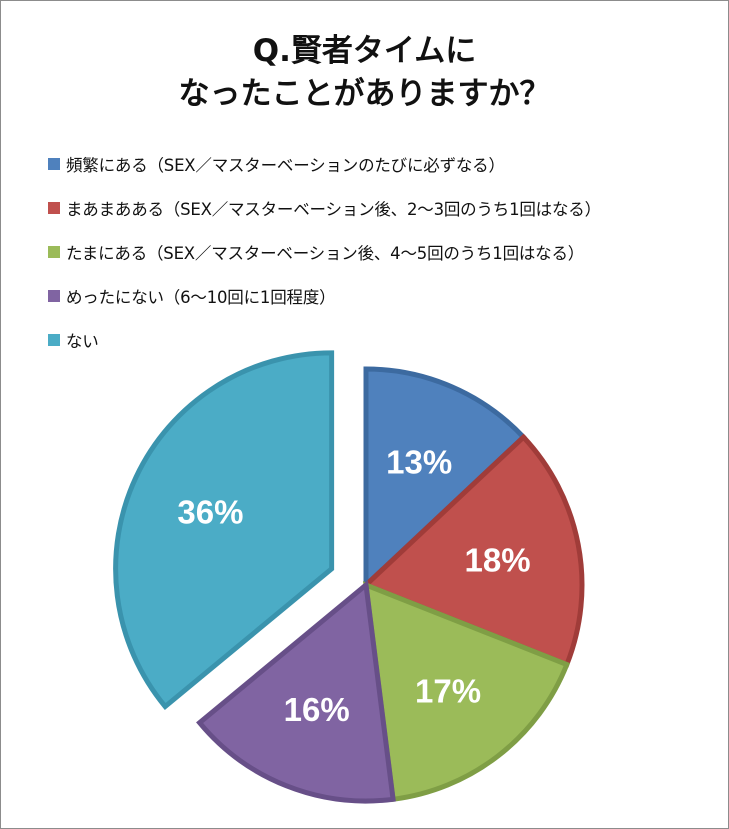  What do you see at coordinates (383, 296) in the screenshot?
I see `legend-item-rarely: めったにない（6〜10回に1回程度）` at bounding box center [383, 296].